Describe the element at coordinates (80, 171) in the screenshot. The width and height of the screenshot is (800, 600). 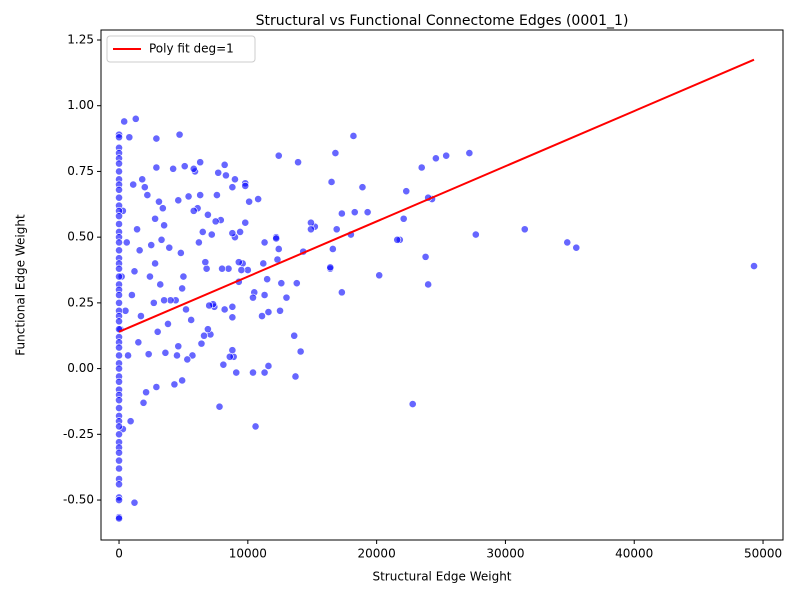
I see `y-tick-label: 0.75` at that location.